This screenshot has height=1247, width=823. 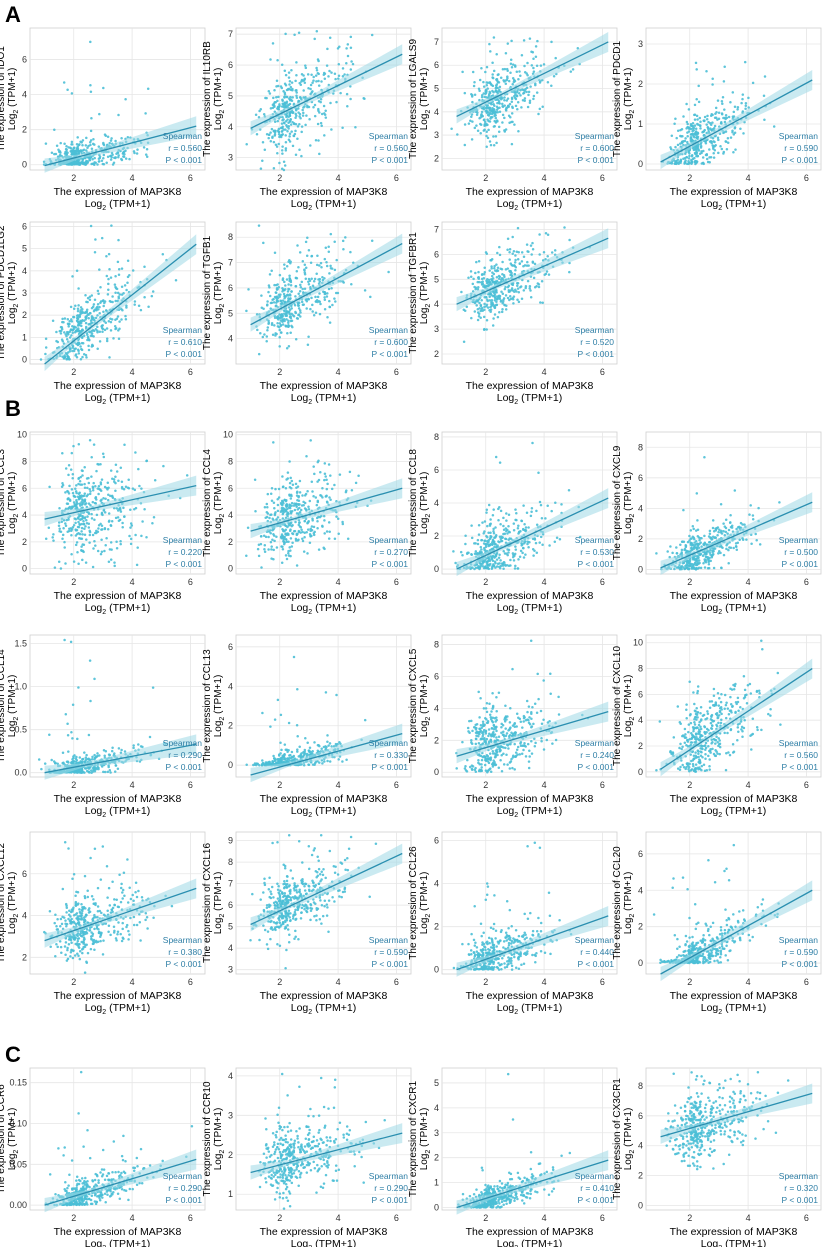 I want to click on stat-p-value: P < 0.001, so click(x=596, y=160).